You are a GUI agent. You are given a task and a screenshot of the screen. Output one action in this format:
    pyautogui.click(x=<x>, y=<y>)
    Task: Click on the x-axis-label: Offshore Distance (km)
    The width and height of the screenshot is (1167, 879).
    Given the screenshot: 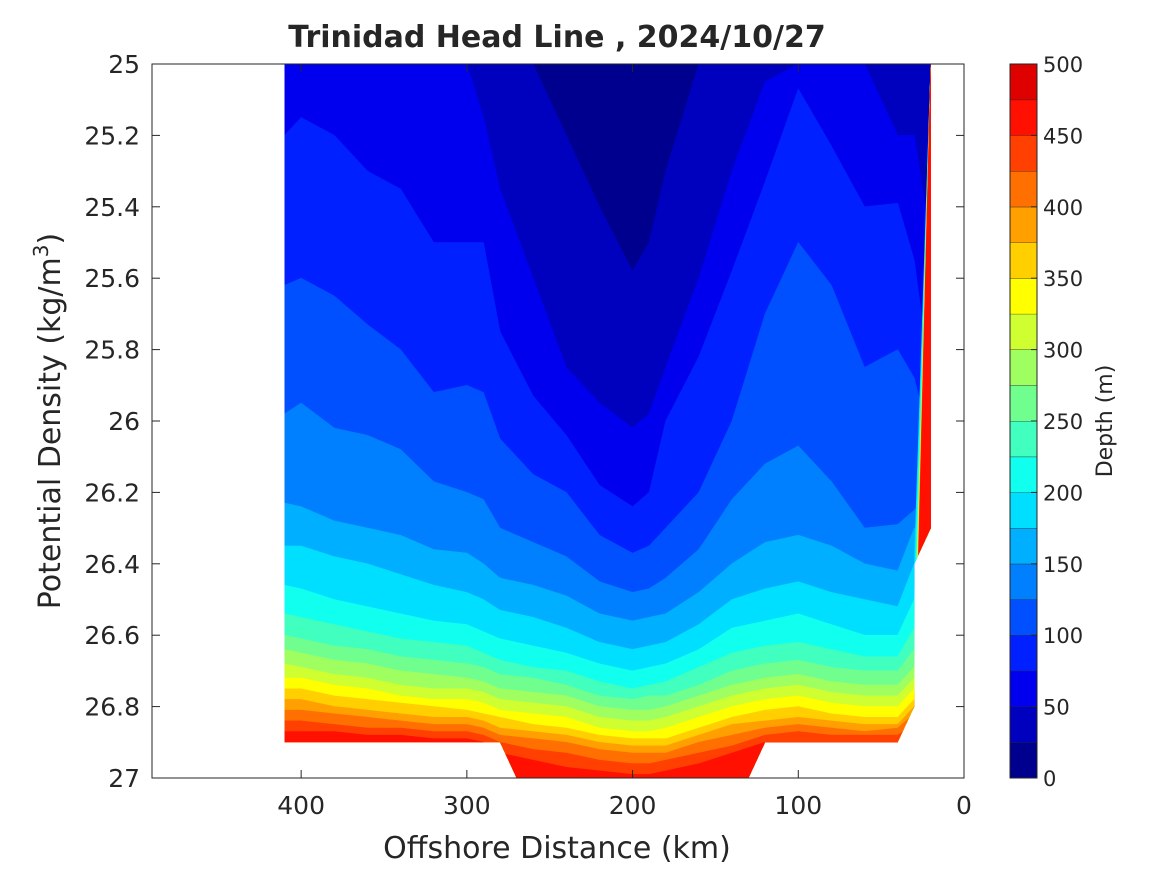 What is the action you would take?
    pyautogui.click(x=557, y=848)
    